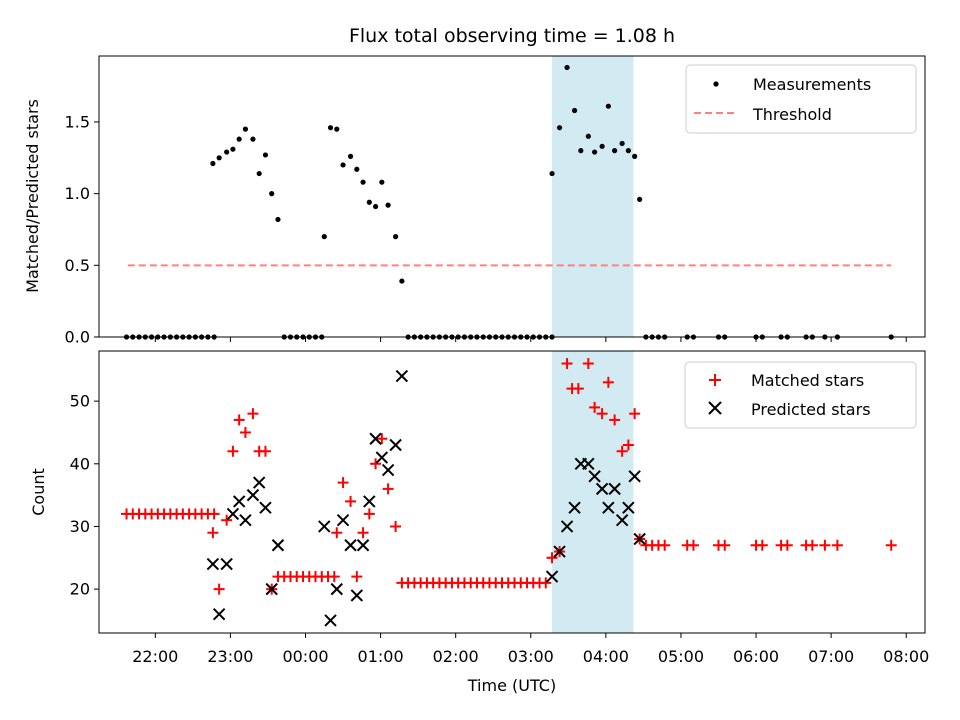  Describe the element at coordinates (511, 685) in the screenshot. I see `x-axis-label: Time (UTC)` at that location.